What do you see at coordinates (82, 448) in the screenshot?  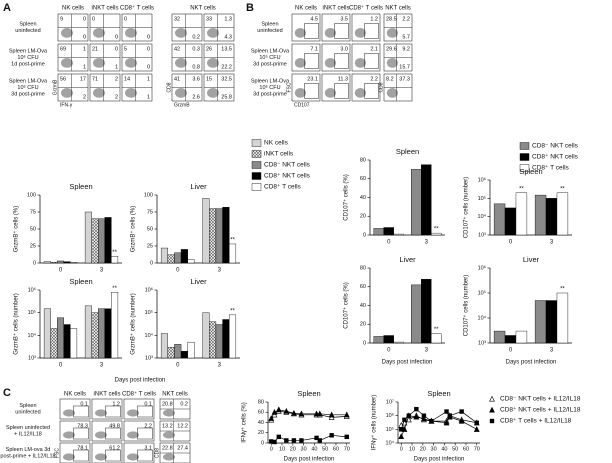 I see `gate-value: 78.1` at bounding box center [82, 448].